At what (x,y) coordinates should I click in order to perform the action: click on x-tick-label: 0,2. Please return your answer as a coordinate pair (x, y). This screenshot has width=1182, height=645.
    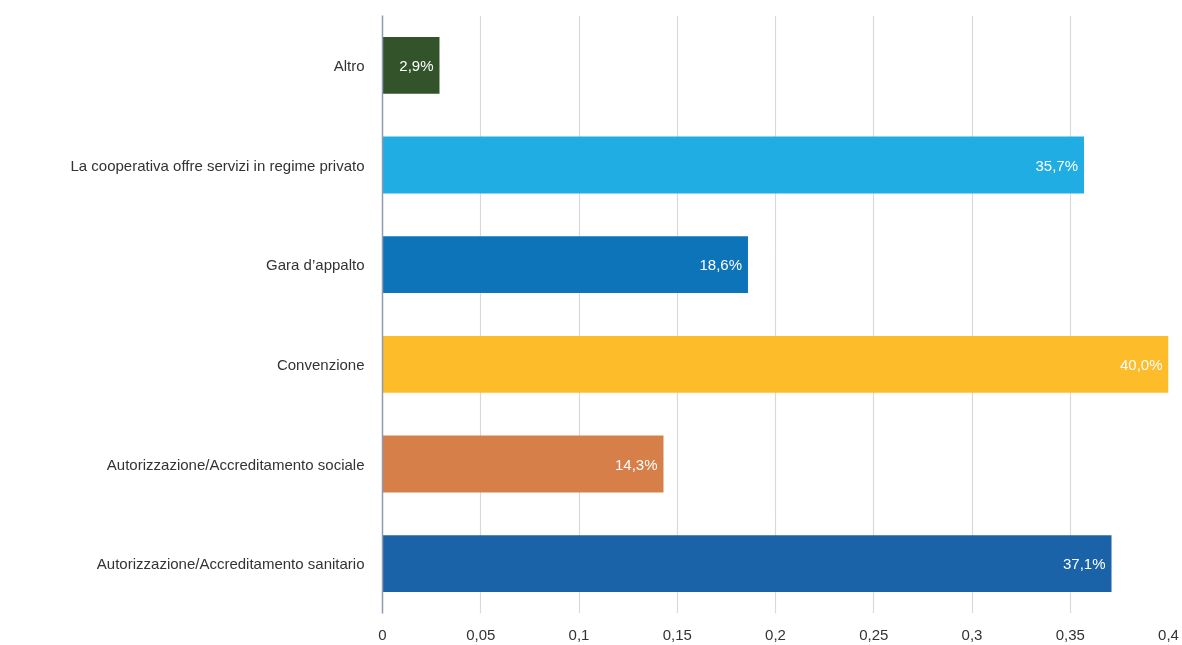
    Looking at the image, I should click on (775, 634).